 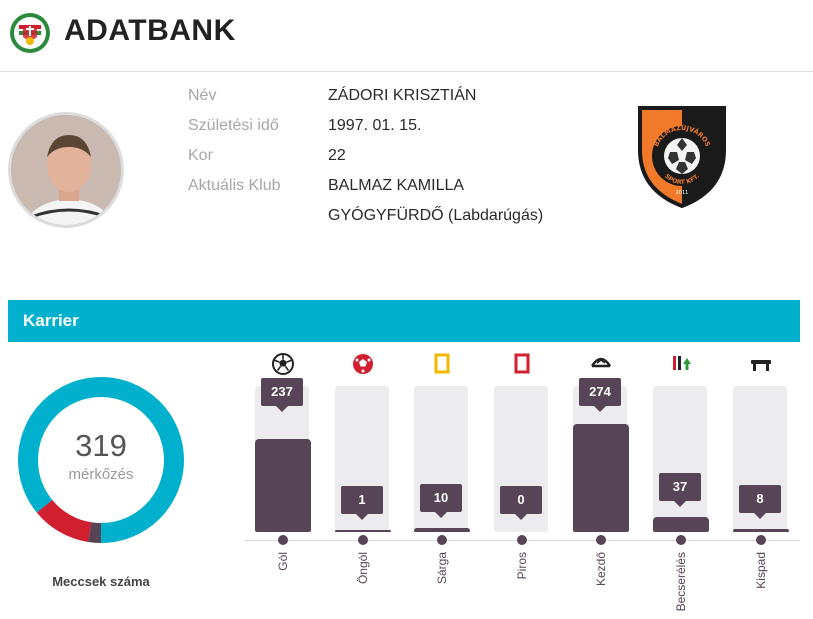 I want to click on player-age: 22, so click(x=337, y=155).